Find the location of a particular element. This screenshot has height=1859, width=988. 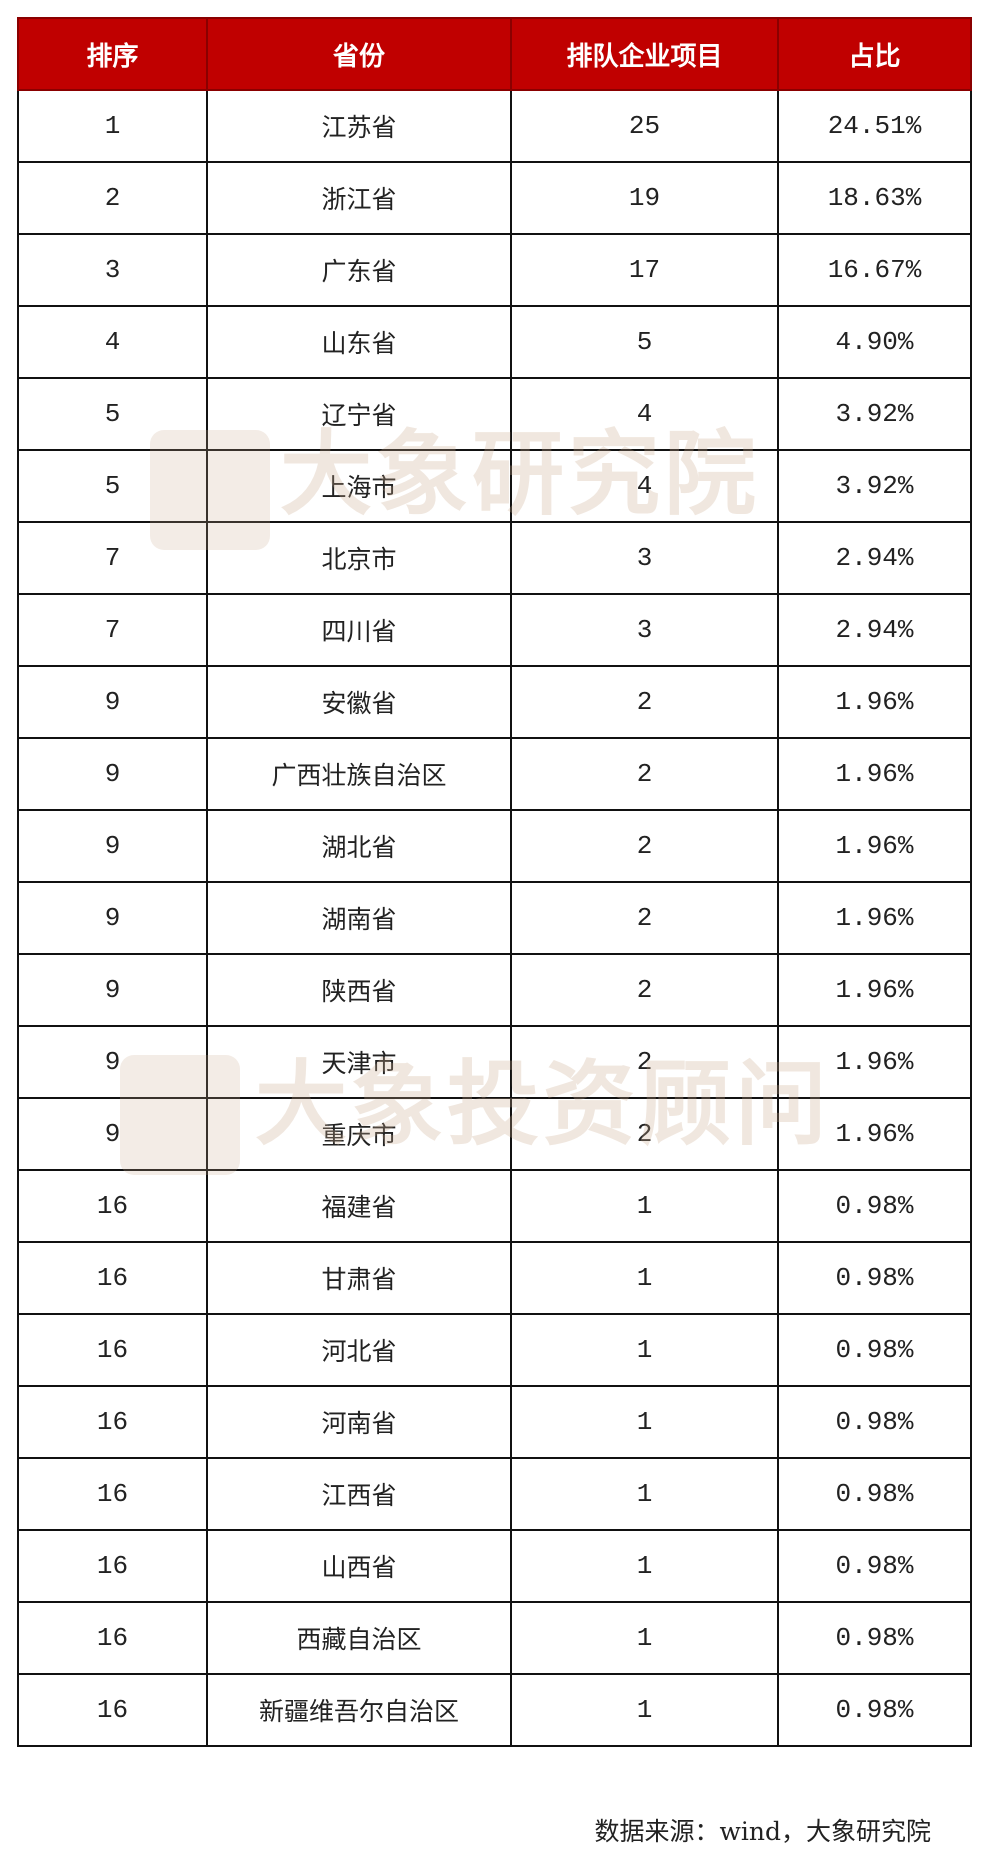

table-row: 16 新疆维吾尔自治区 1 0.98% is located at coordinates (494, 1710).